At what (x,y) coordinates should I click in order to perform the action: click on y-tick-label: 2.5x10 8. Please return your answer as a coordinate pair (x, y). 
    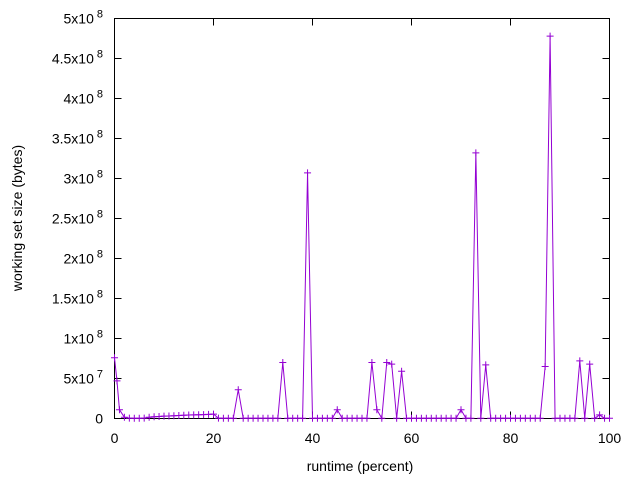
    Looking at the image, I should click on (77, 218).